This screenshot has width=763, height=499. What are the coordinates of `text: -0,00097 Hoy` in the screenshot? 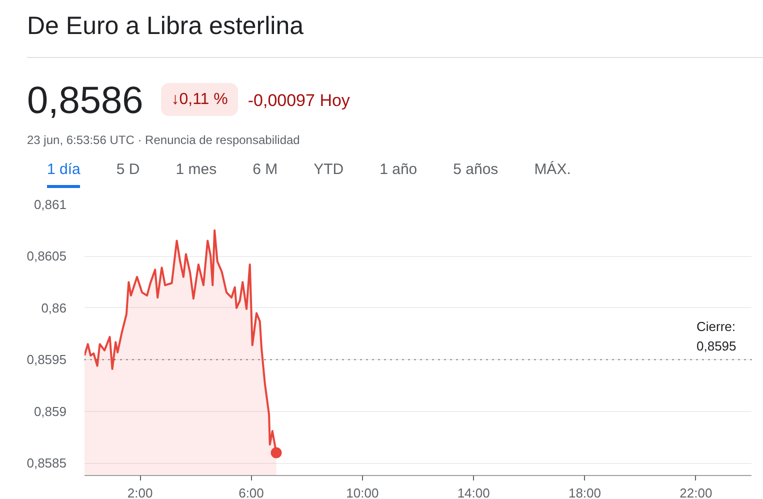 It's located at (299, 100).